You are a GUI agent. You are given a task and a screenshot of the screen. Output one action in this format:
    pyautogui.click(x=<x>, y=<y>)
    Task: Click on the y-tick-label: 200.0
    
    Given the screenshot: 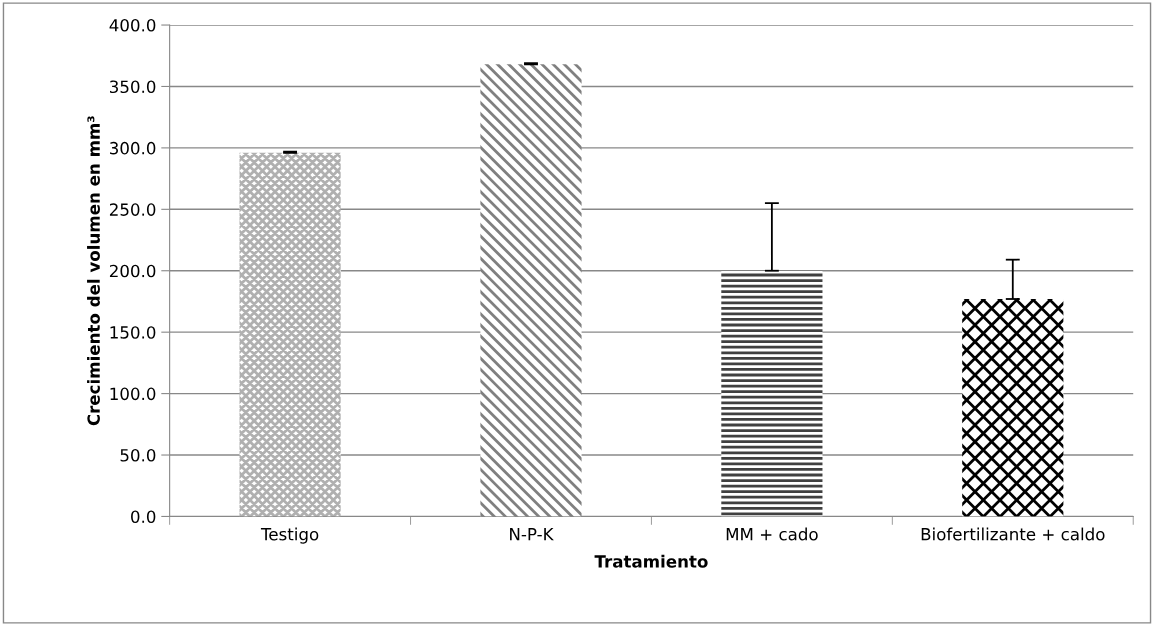 What is the action you would take?
    pyautogui.click(x=132, y=271)
    